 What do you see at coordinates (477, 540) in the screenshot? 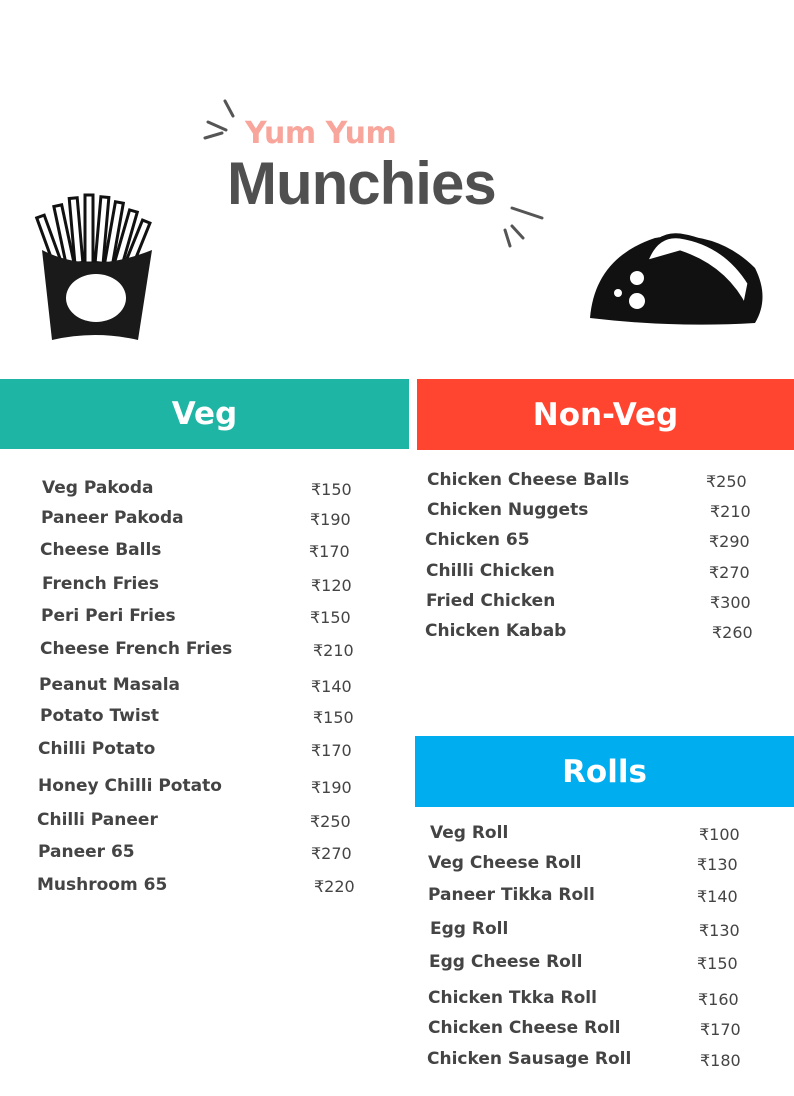
I see `item-name: Chicken 65` at bounding box center [477, 540].